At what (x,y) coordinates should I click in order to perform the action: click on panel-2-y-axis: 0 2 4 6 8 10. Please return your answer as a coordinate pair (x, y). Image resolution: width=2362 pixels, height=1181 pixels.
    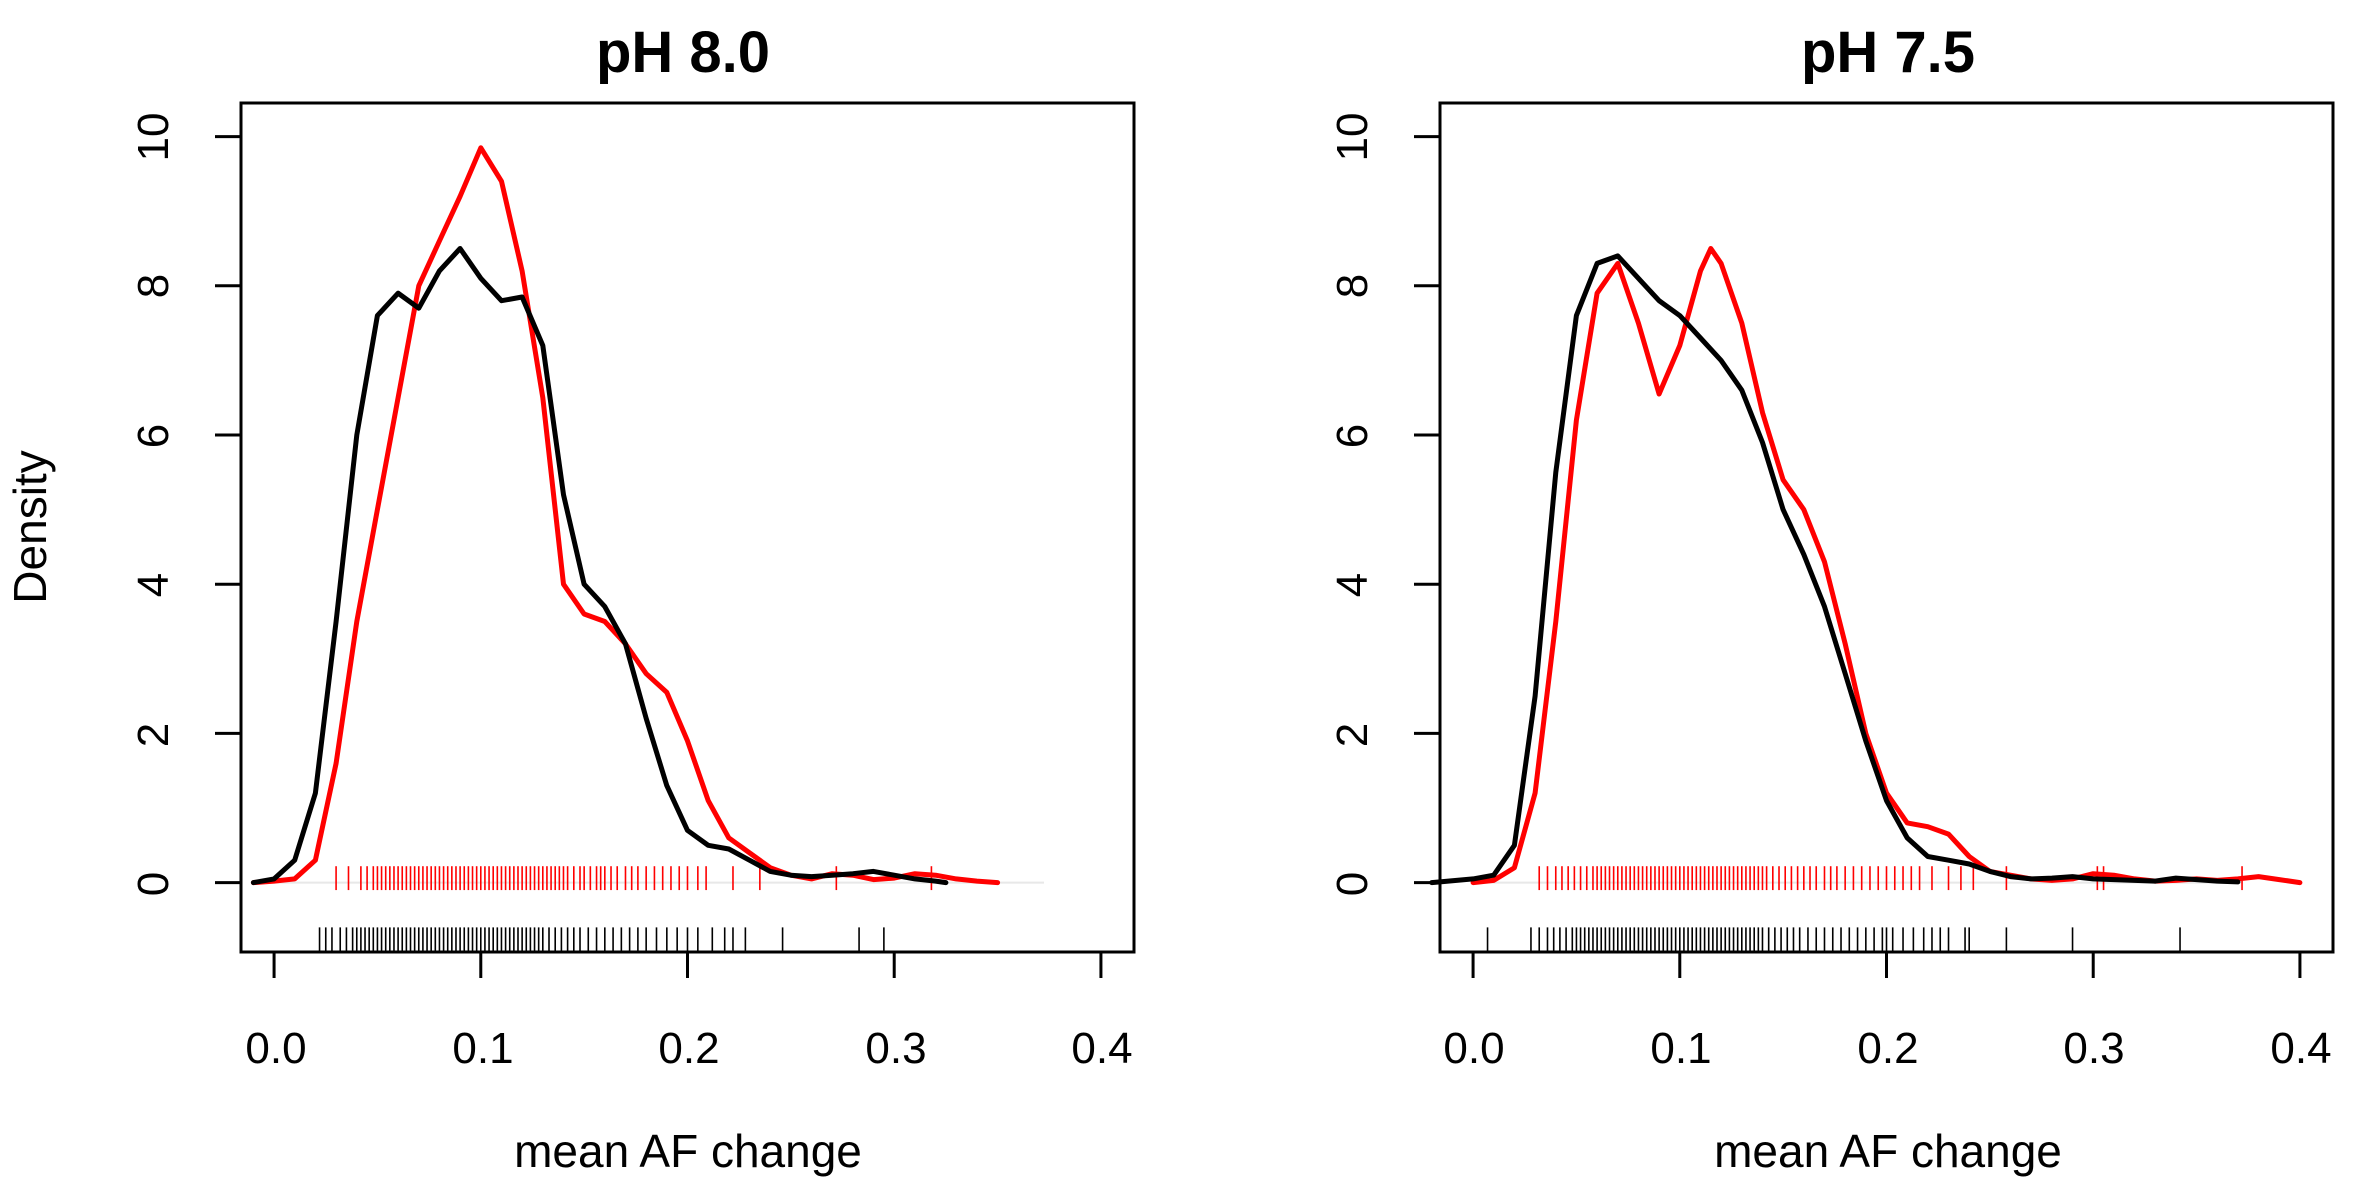
    Looking at the image, I should click on (1352, 505).